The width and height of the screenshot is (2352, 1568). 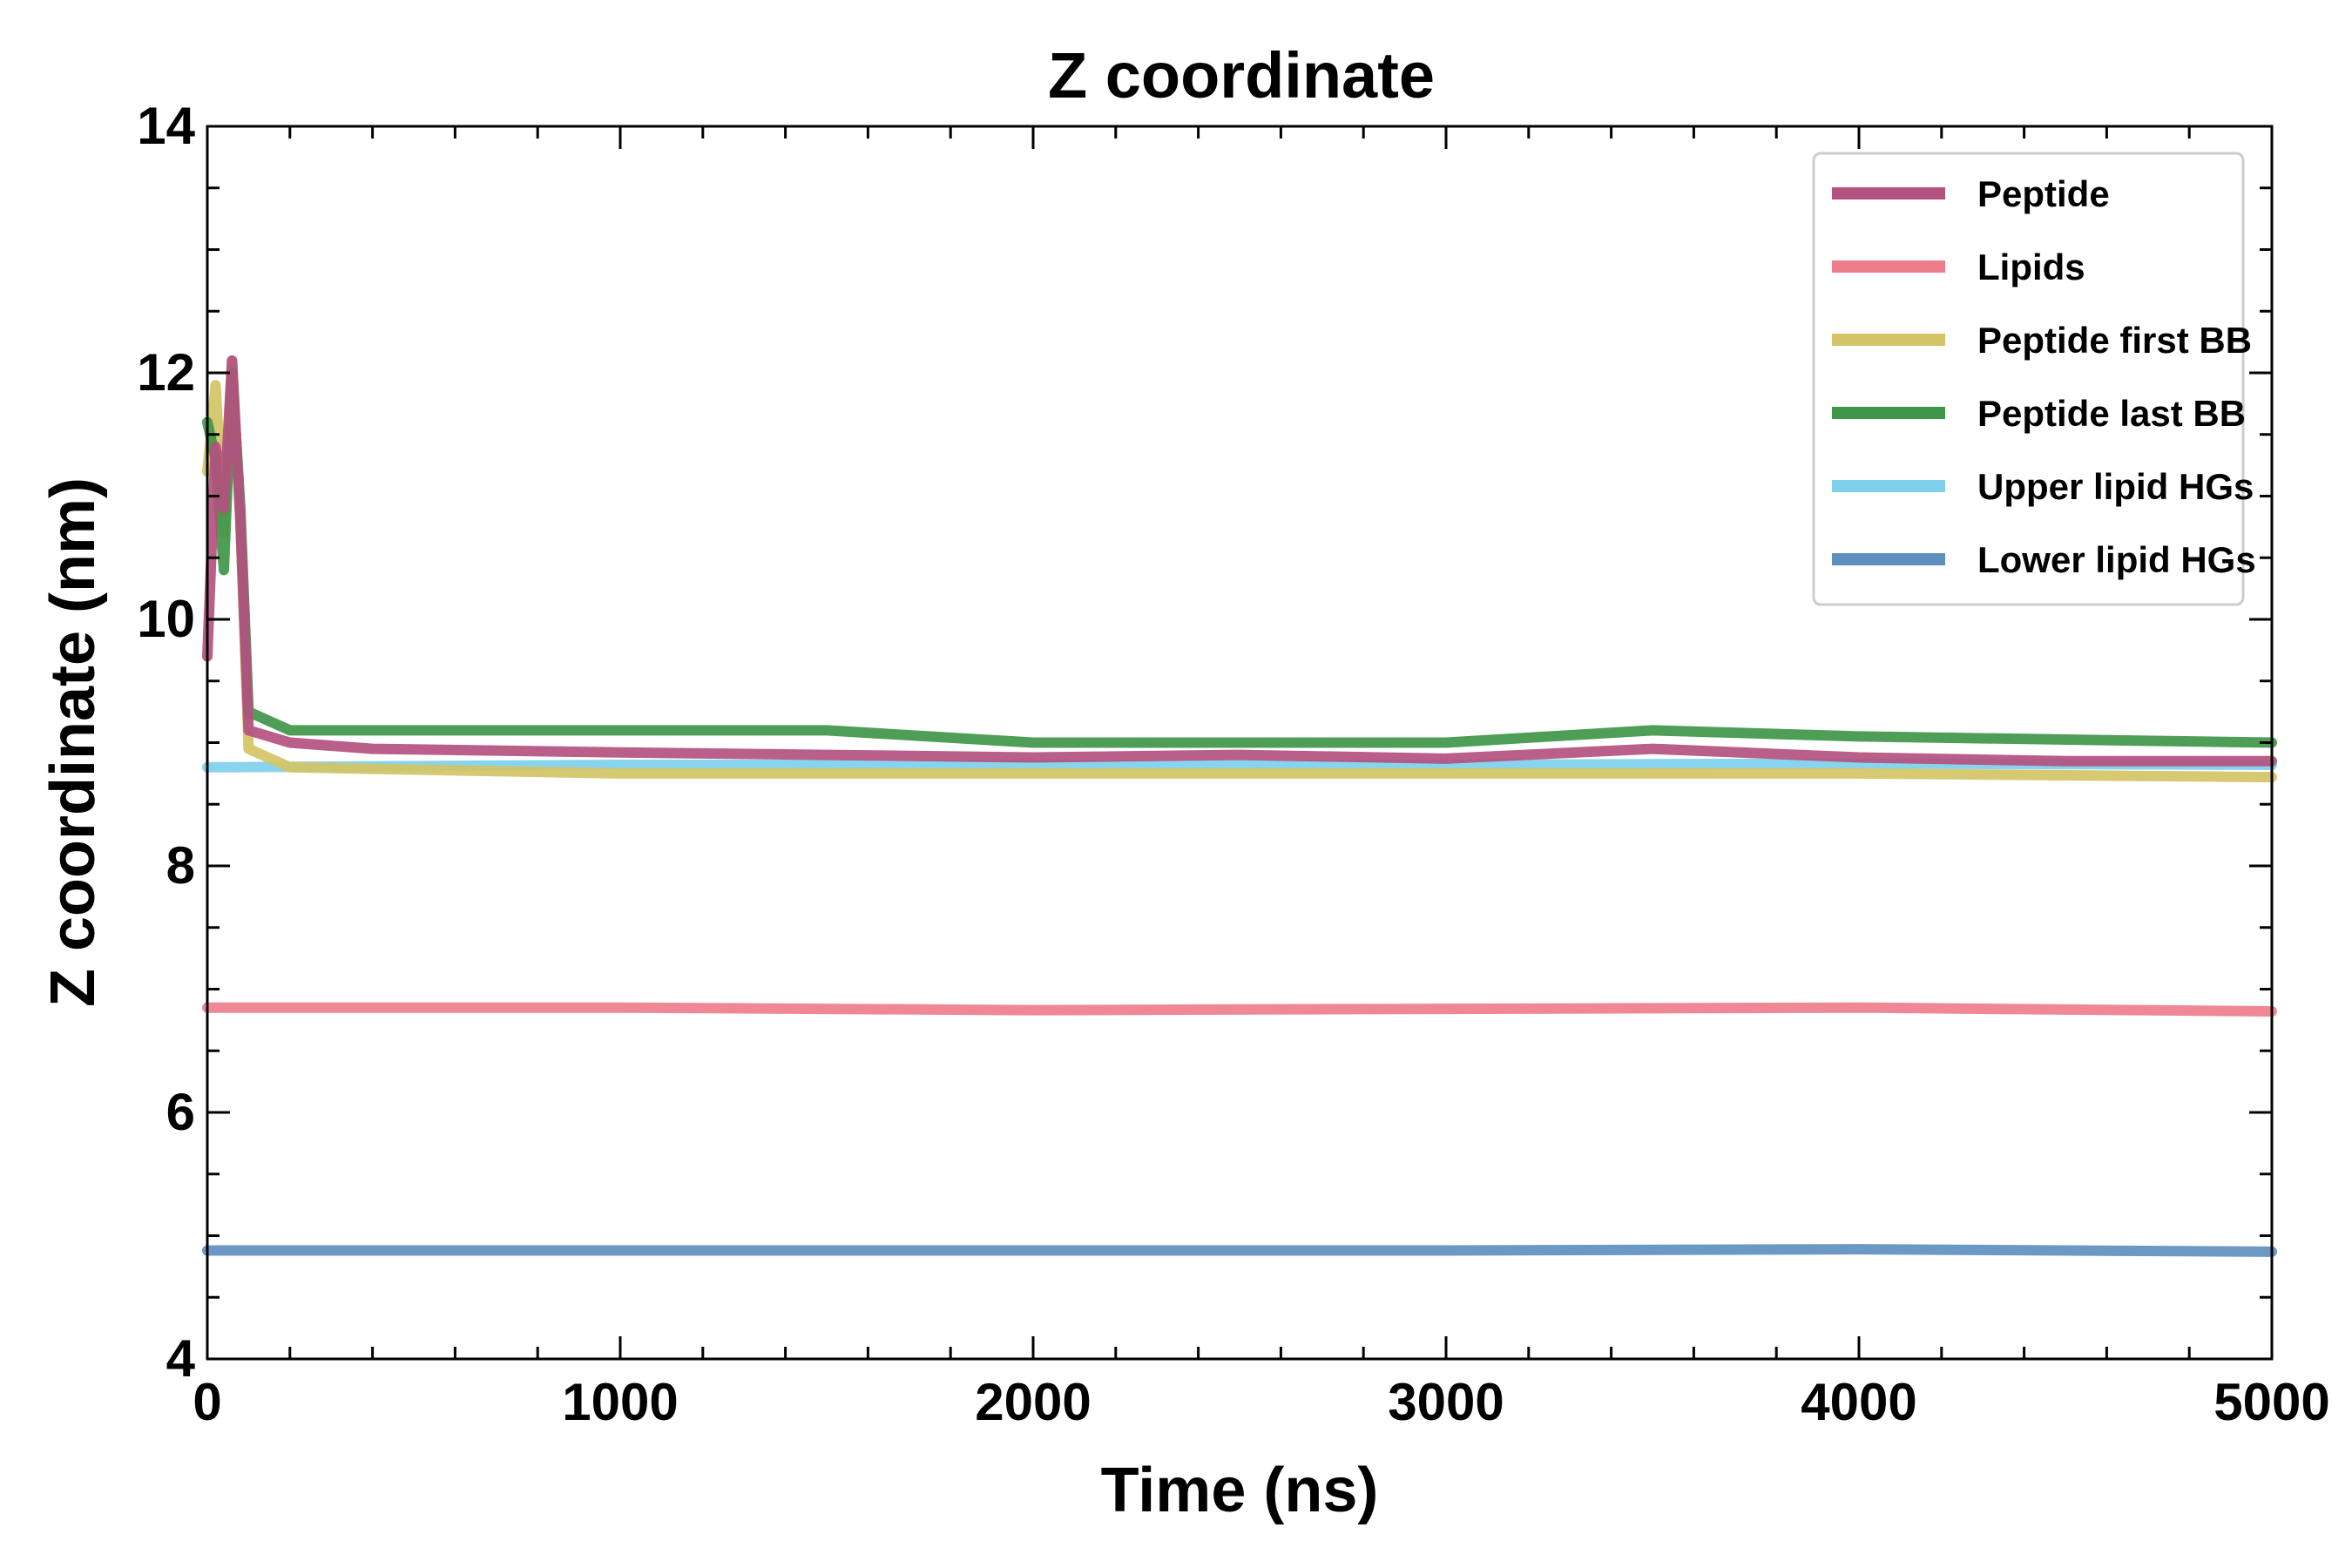 What do you see at coordinates (73, 742) in the screenshot?
I see `y-axis-label: Z coordinate (nm)` at bounding box center [73, 742].